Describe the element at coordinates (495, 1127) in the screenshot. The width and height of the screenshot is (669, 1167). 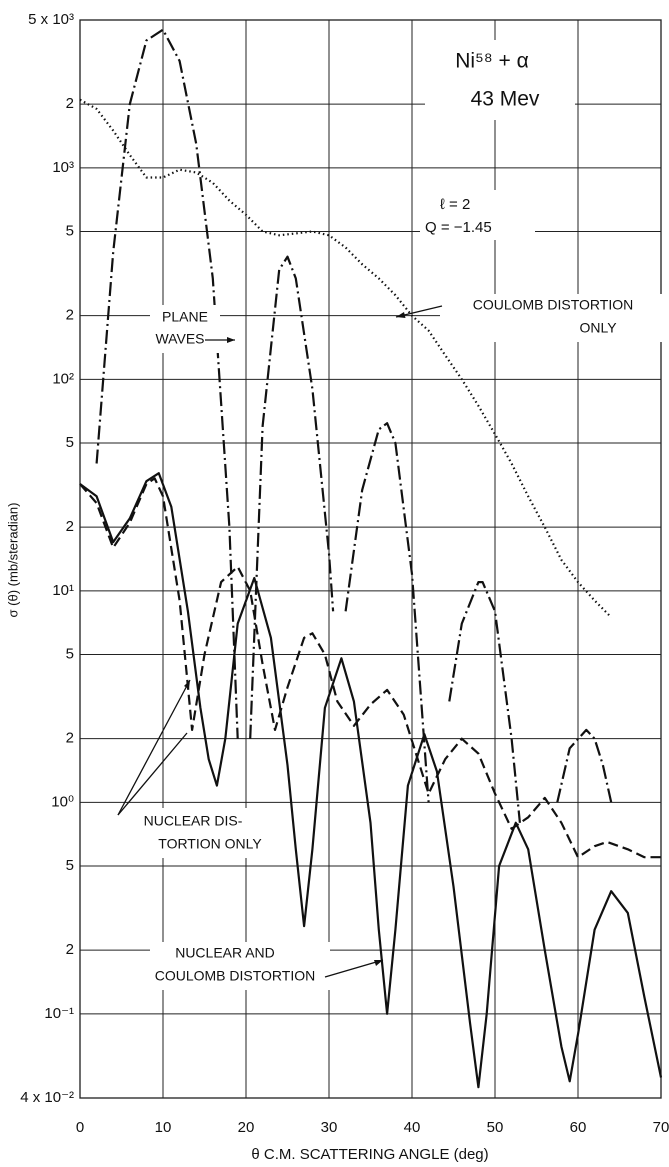
I see `x-tick-label: 50` at that location.